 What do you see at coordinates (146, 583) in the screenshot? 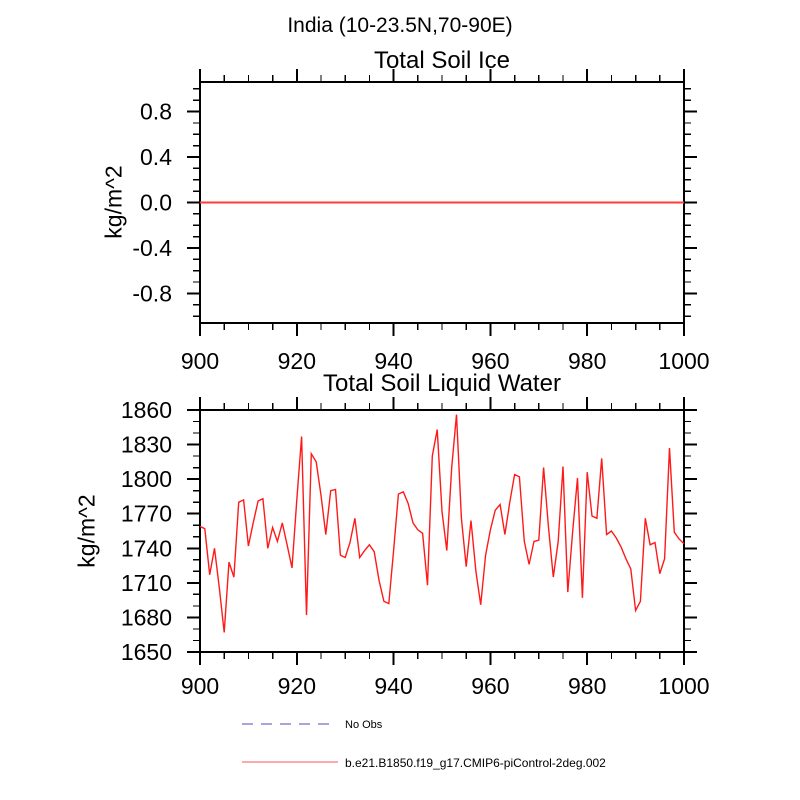
I see `svg-text: 1710` at bounding box center [146, 583].